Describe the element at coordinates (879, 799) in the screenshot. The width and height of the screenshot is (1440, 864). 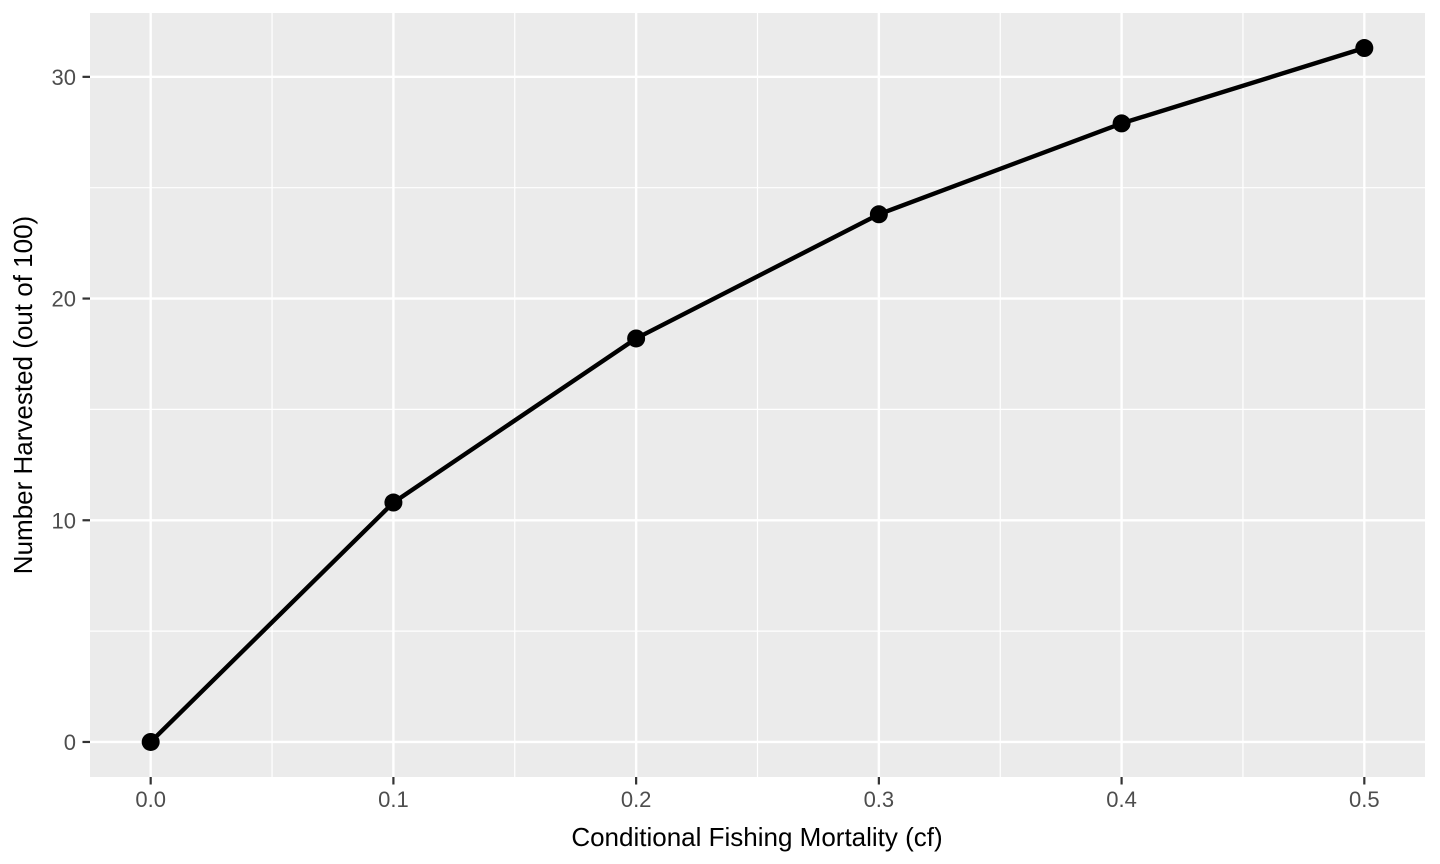
I see `x-tick-label: 0.3` at that location.